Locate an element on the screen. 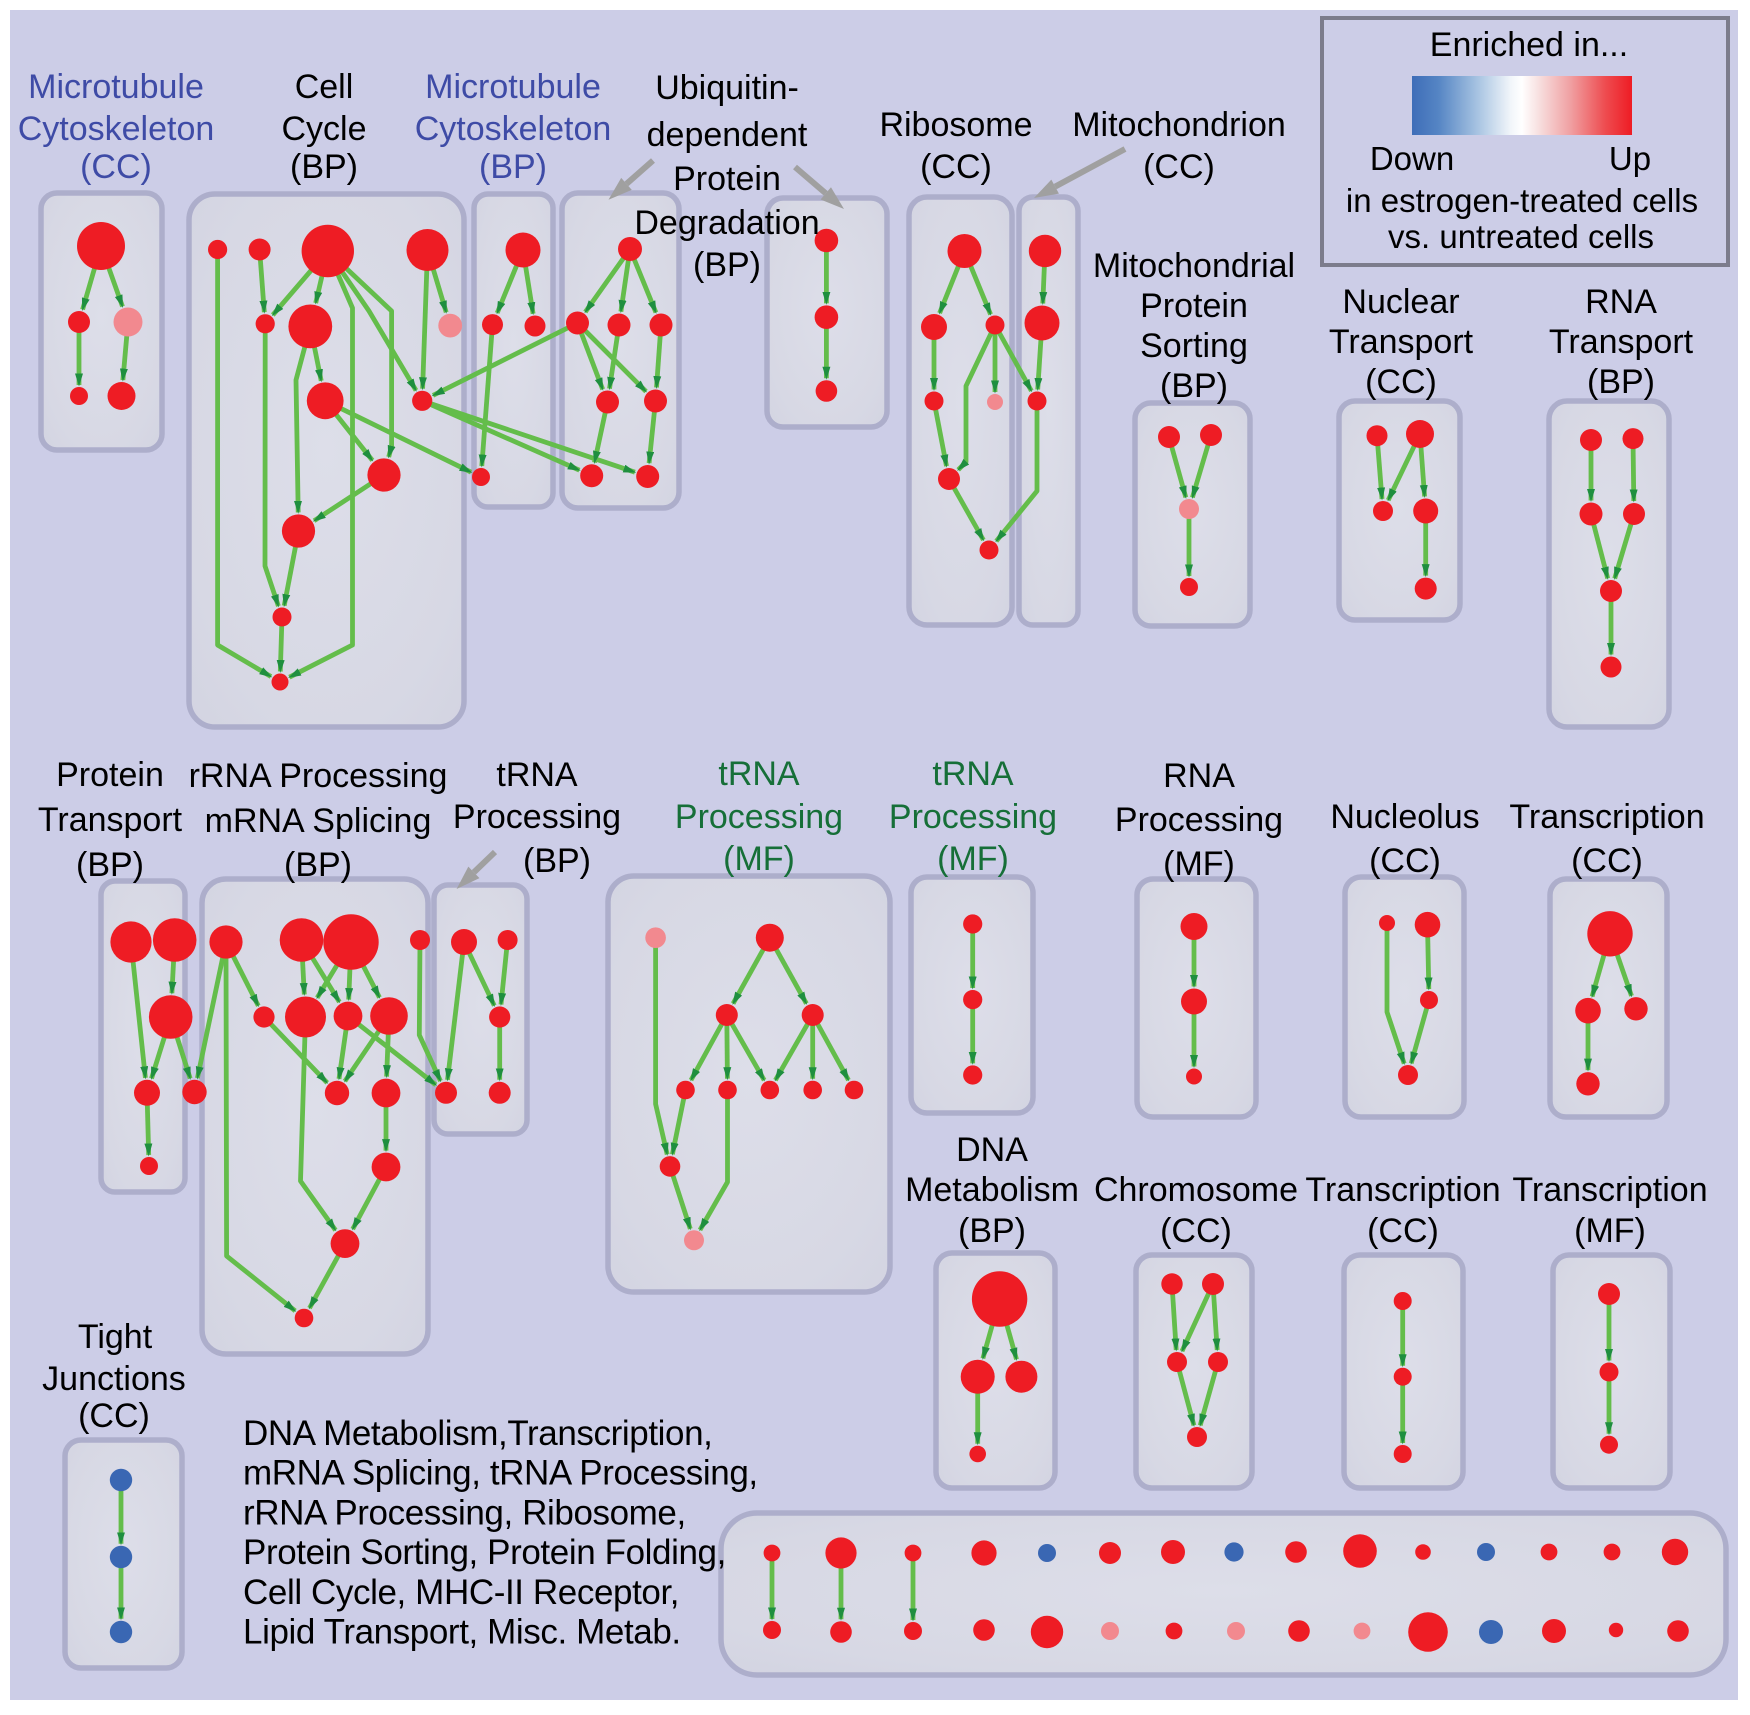 The height and width of the screenshot is (1715, 1750). svg-text: rRNA Processing is located at coordinates (318, 776).